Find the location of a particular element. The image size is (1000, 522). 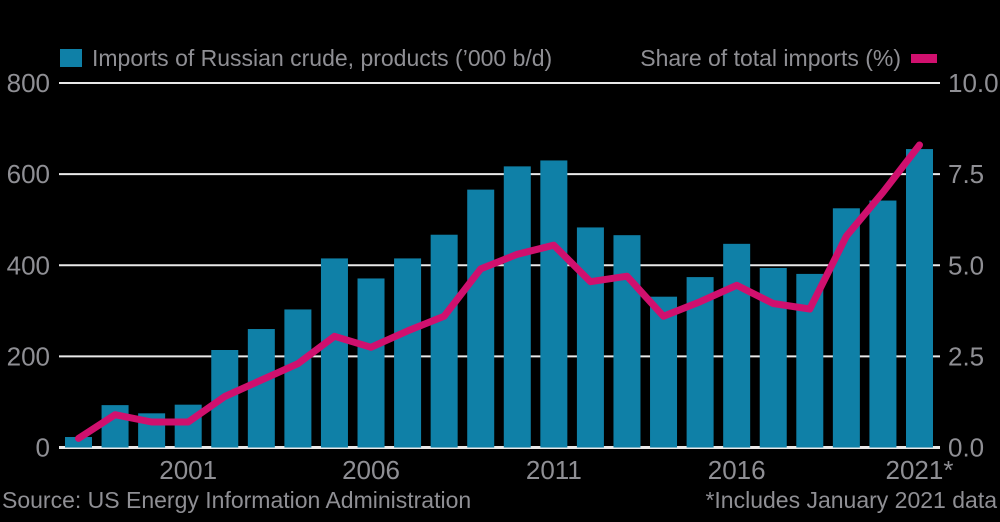

y-axis-right-label-2.5: 2.5 is located at coordinates (966, 356).